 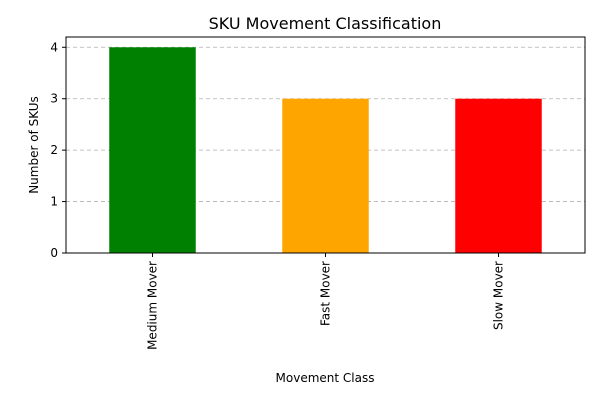 I want to click on chart-title: SKU Movement Classification, so click(x=325, y=23).